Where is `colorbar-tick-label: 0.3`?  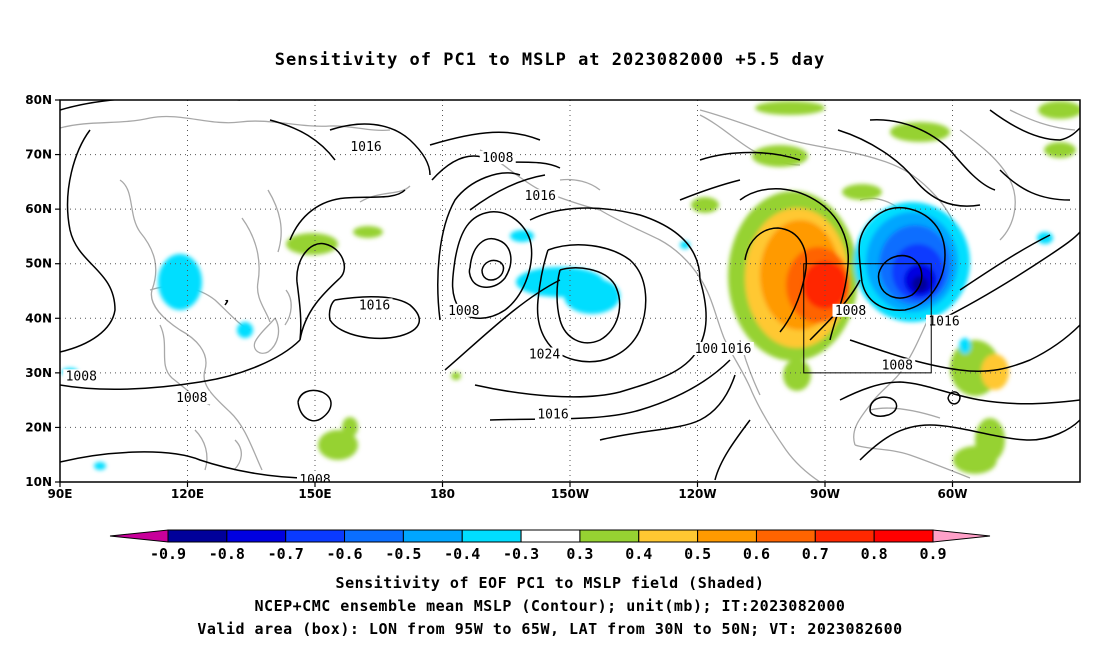
colorbar-tick-label: 0.3 is located at coordinates (579, 554).